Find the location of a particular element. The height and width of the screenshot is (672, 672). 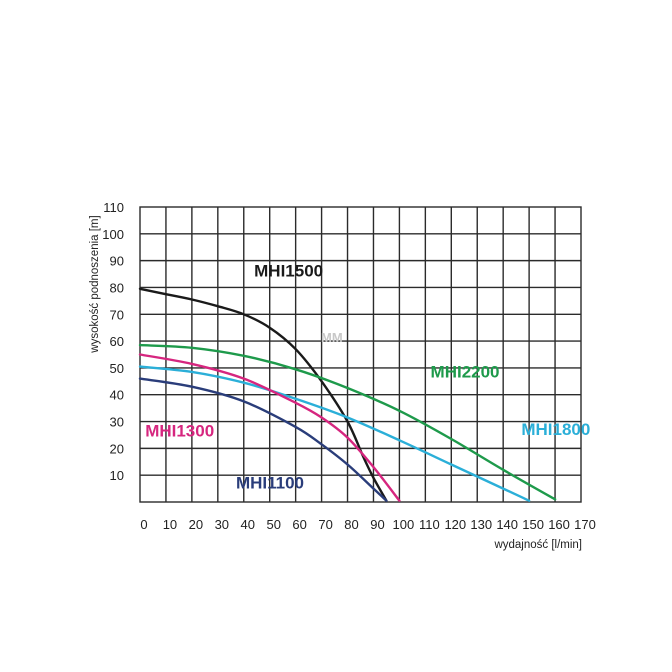

curve-mhi1500 is located at coordinates (263, 394).